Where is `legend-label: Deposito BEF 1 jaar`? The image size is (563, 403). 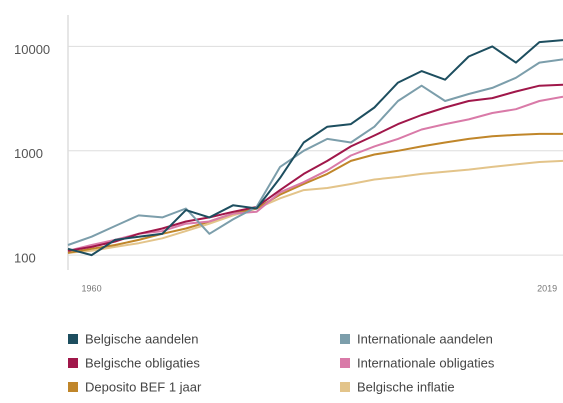
legend-label: Deposito BEF 1 jaar is located at coordinates (143, 386).